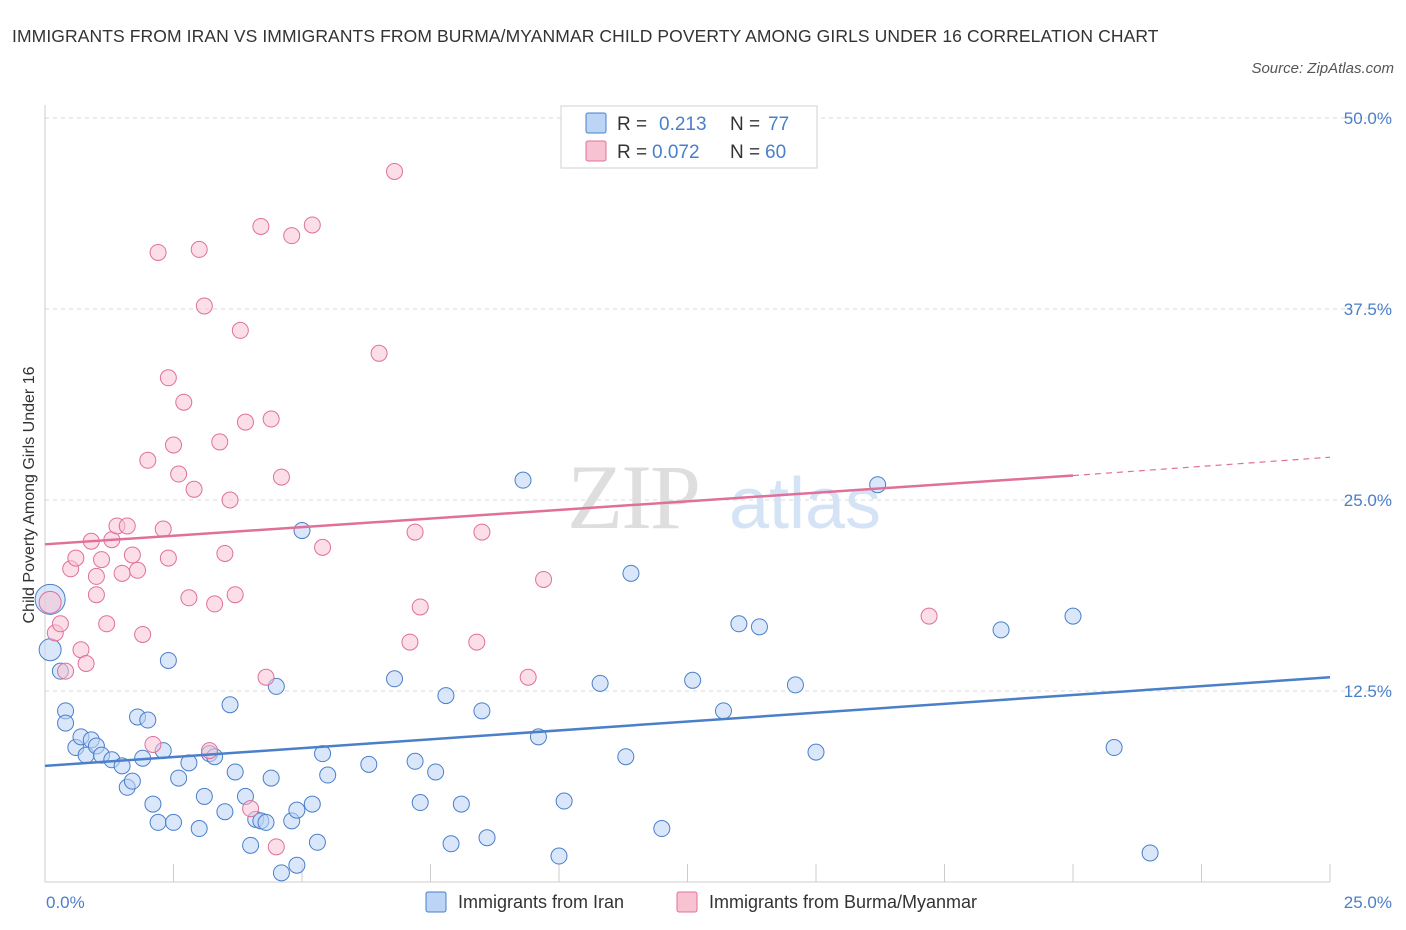 This screenshot has height=930, width=1406. What do you see at coordinates (683, 124) in the screenshot?
I see `legend-iran-r-value: 0.213` at bounding box center [683, 124].